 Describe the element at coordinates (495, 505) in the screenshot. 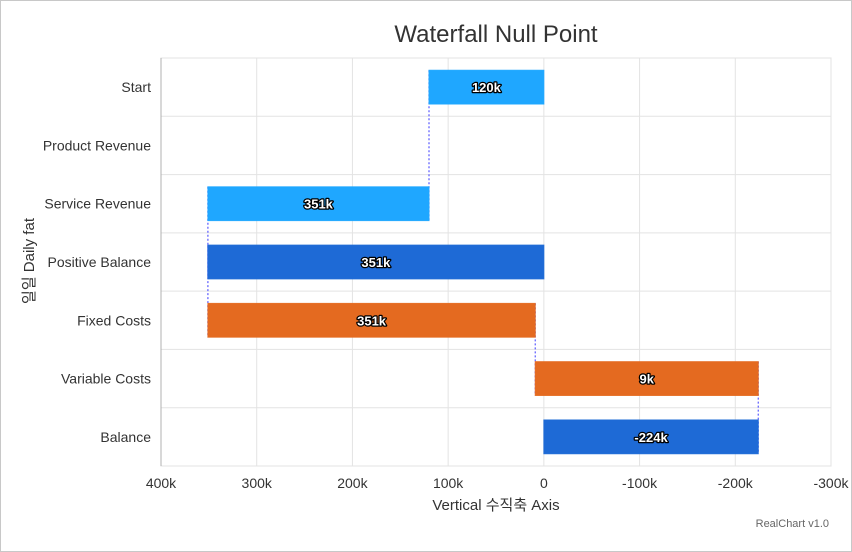

I see `x-axis-title: Vertical 수직축 Axis` at that location.